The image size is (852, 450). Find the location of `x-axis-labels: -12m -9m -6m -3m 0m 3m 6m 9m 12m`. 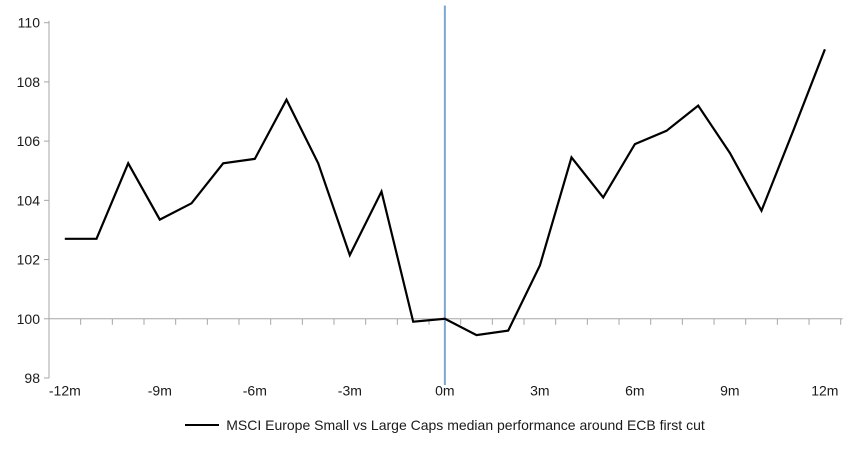

x-axis-labels: -12m -9m -6m -3m 0m 3m 6m 9m 12m is located at coordinates (444, 391).